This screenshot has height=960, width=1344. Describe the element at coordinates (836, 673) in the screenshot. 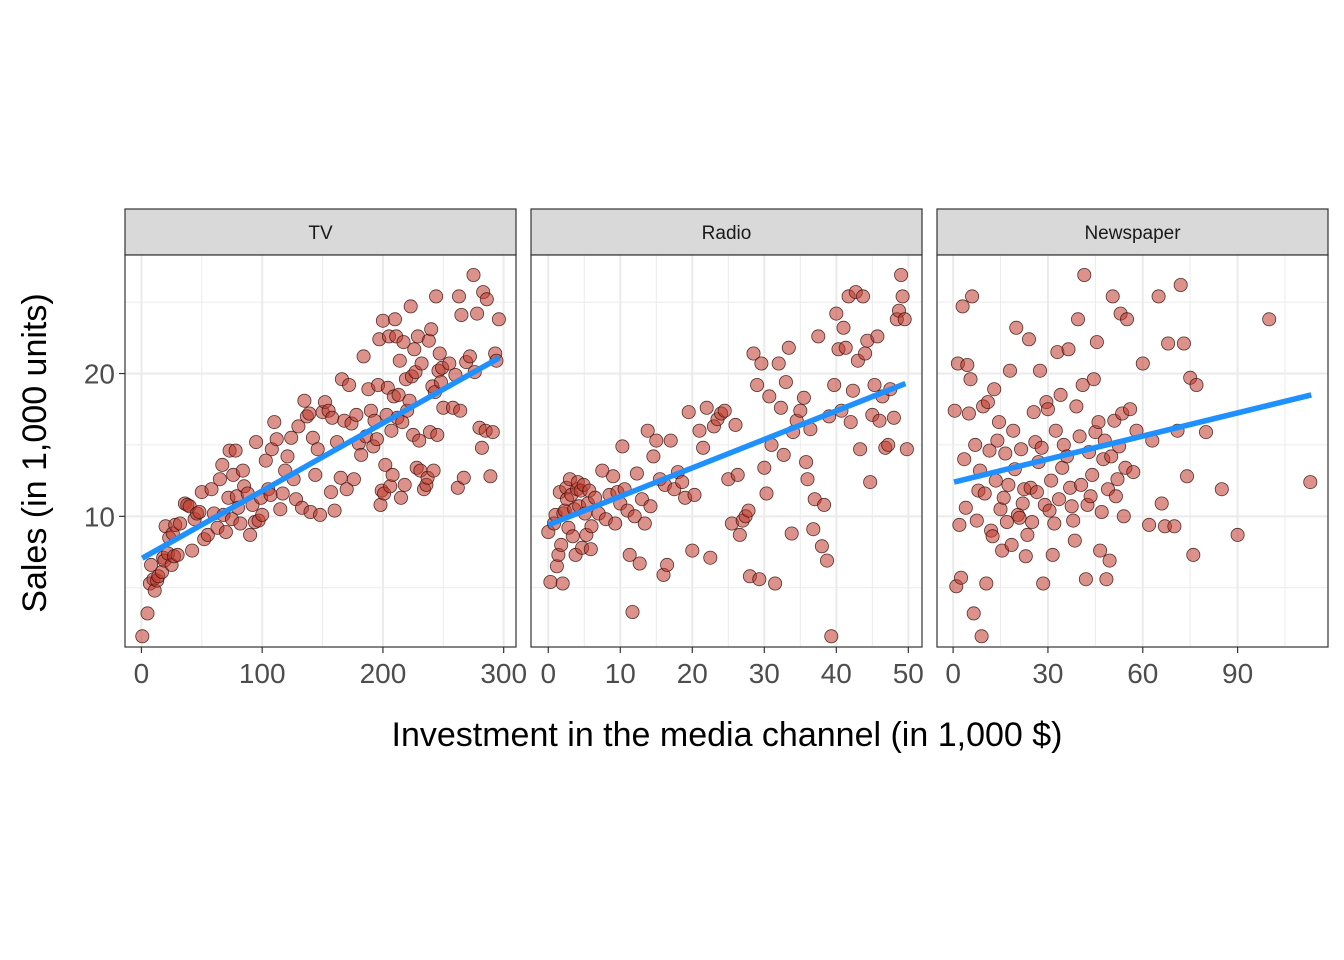

I see `x-tick-label: 40` at that location.